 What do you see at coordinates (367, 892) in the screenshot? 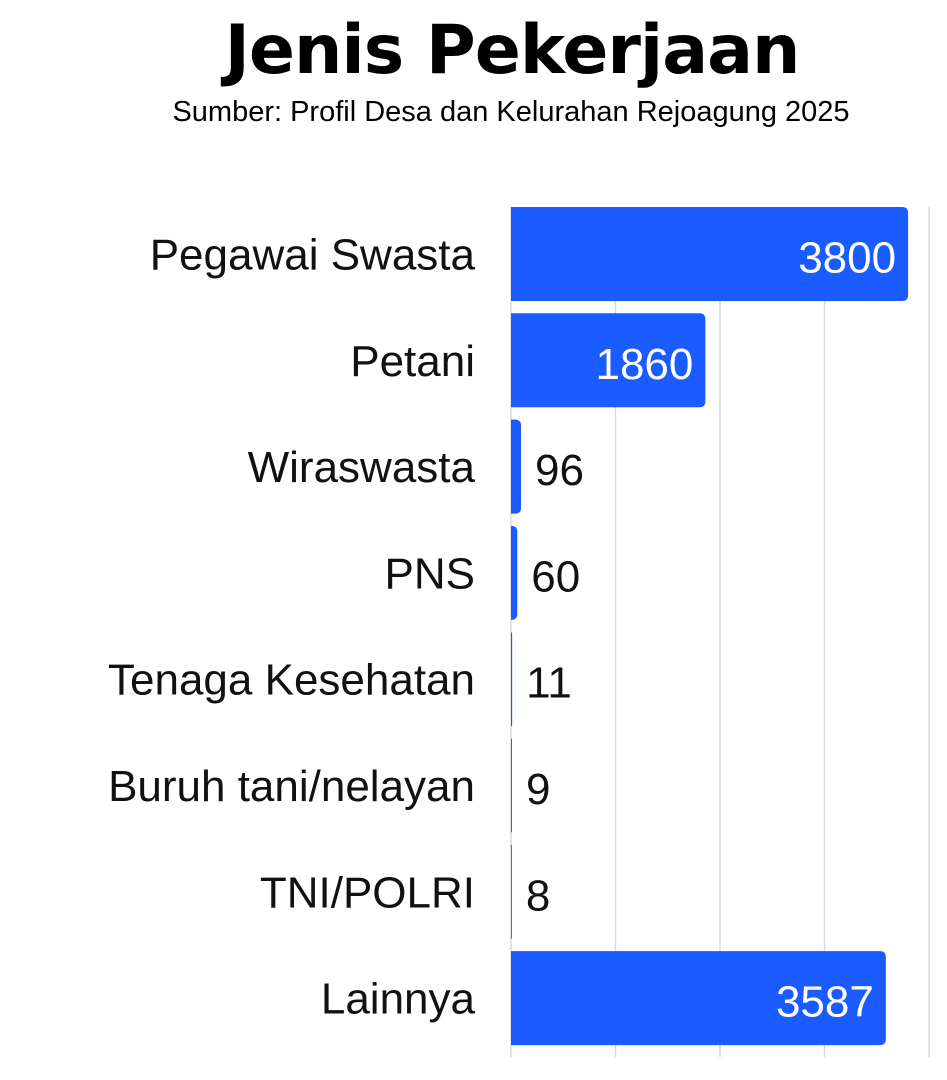
I see `category-label: TNI/POLRI` at bounding box center [367, 892].